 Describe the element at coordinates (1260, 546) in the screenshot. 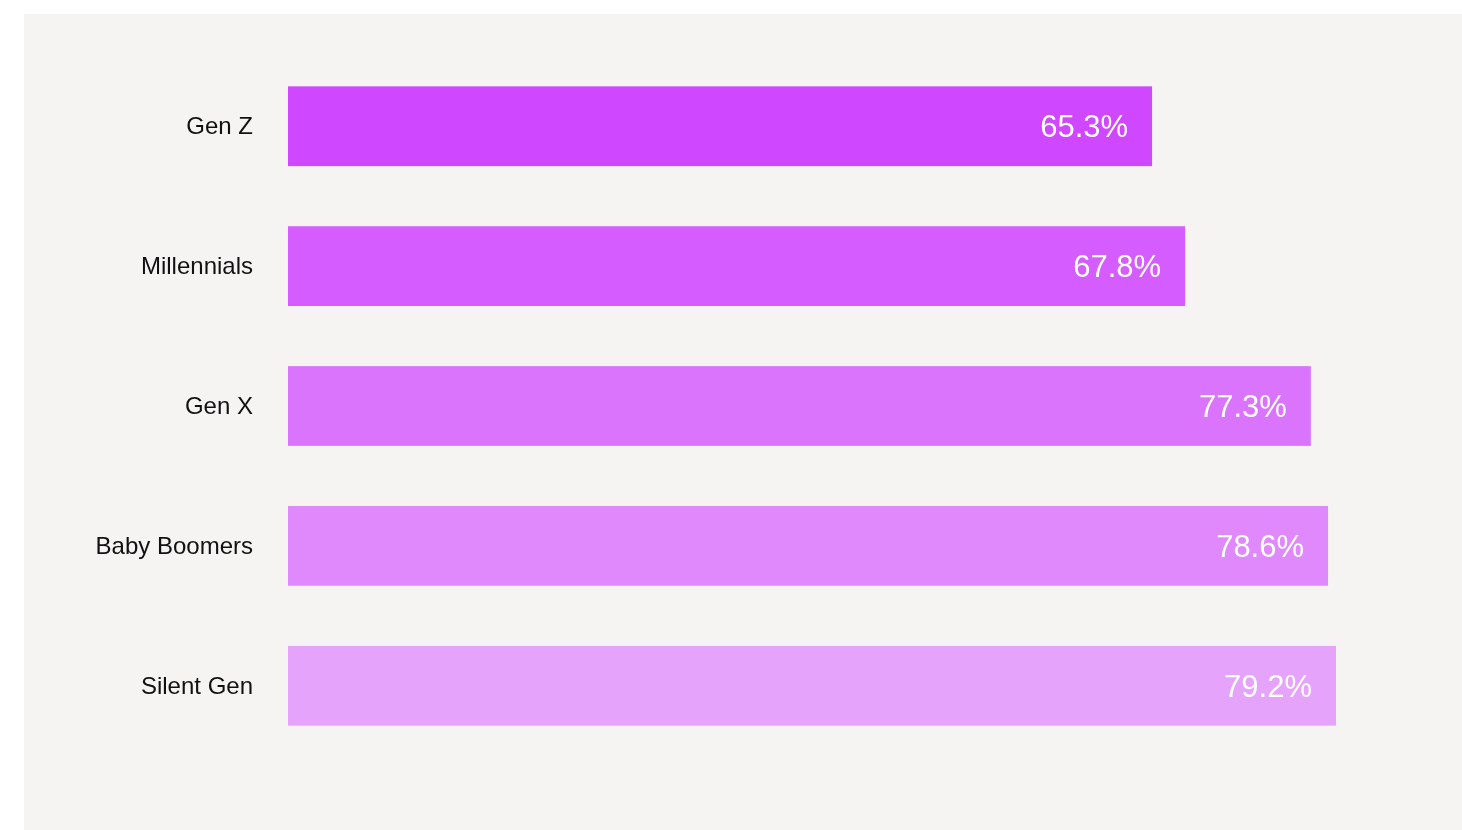

I see `data-label: 78.6%` at that location.